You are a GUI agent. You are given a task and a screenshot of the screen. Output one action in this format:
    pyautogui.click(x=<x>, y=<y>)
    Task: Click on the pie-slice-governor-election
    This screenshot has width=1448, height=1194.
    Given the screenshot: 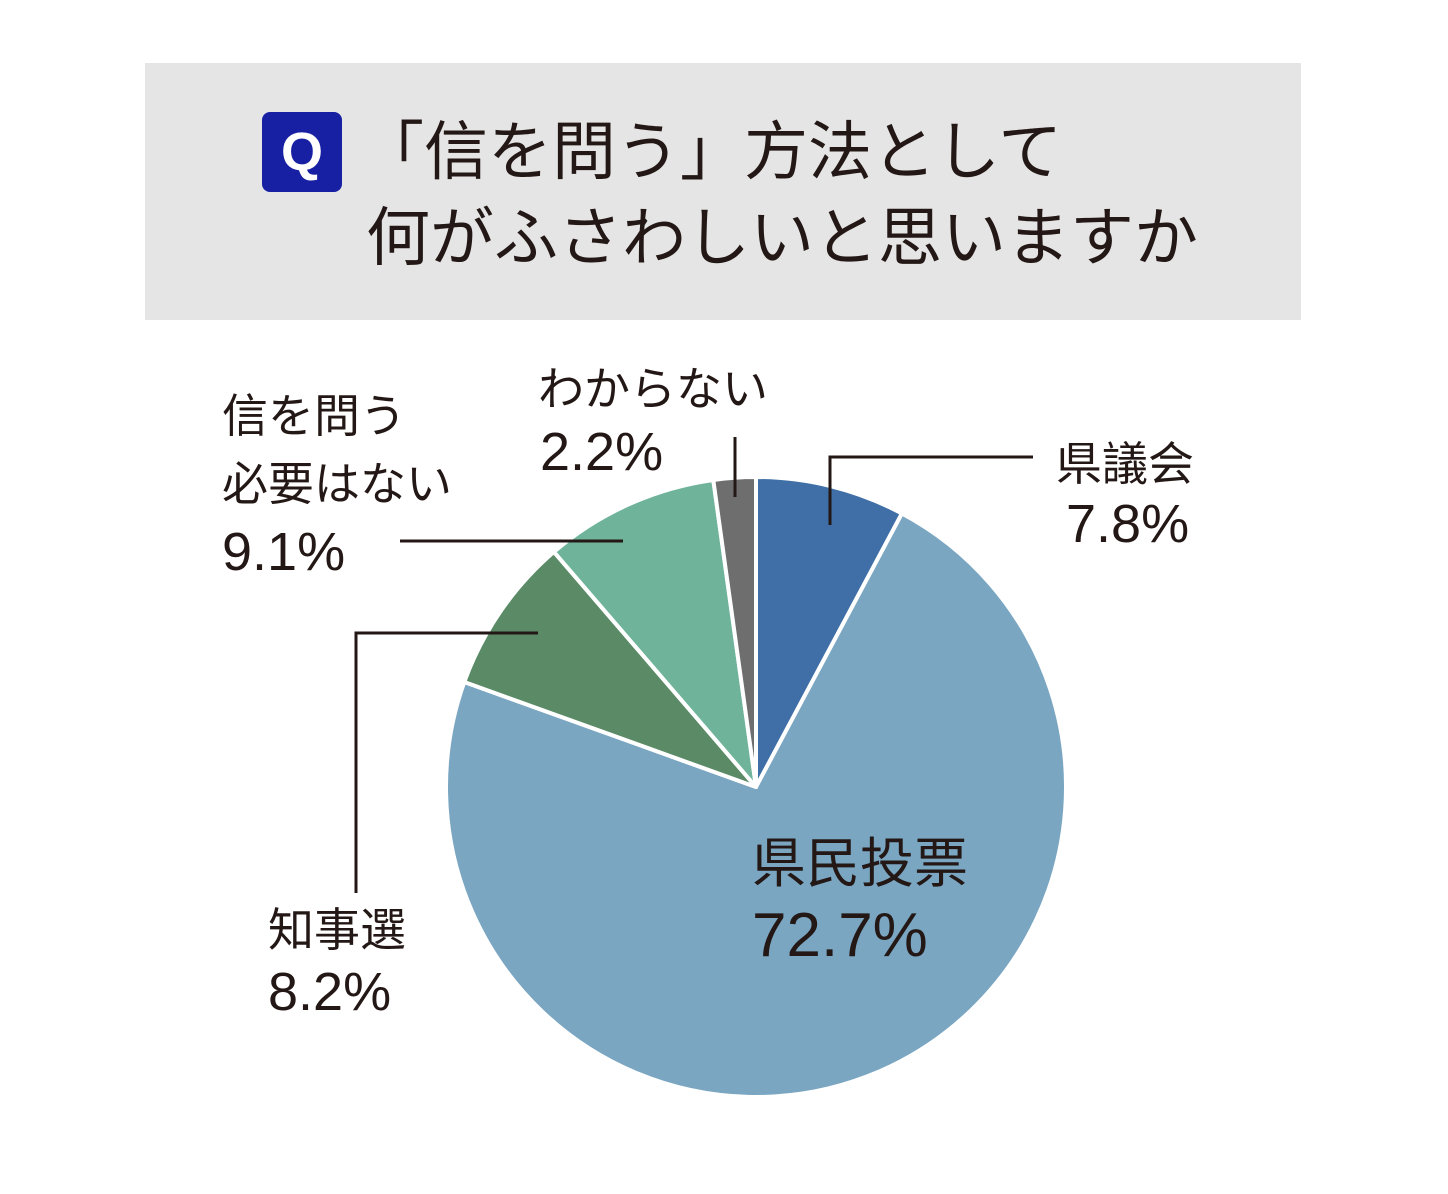 What is the action you would take?
    pyautogui.click(x=610, y=669)
    